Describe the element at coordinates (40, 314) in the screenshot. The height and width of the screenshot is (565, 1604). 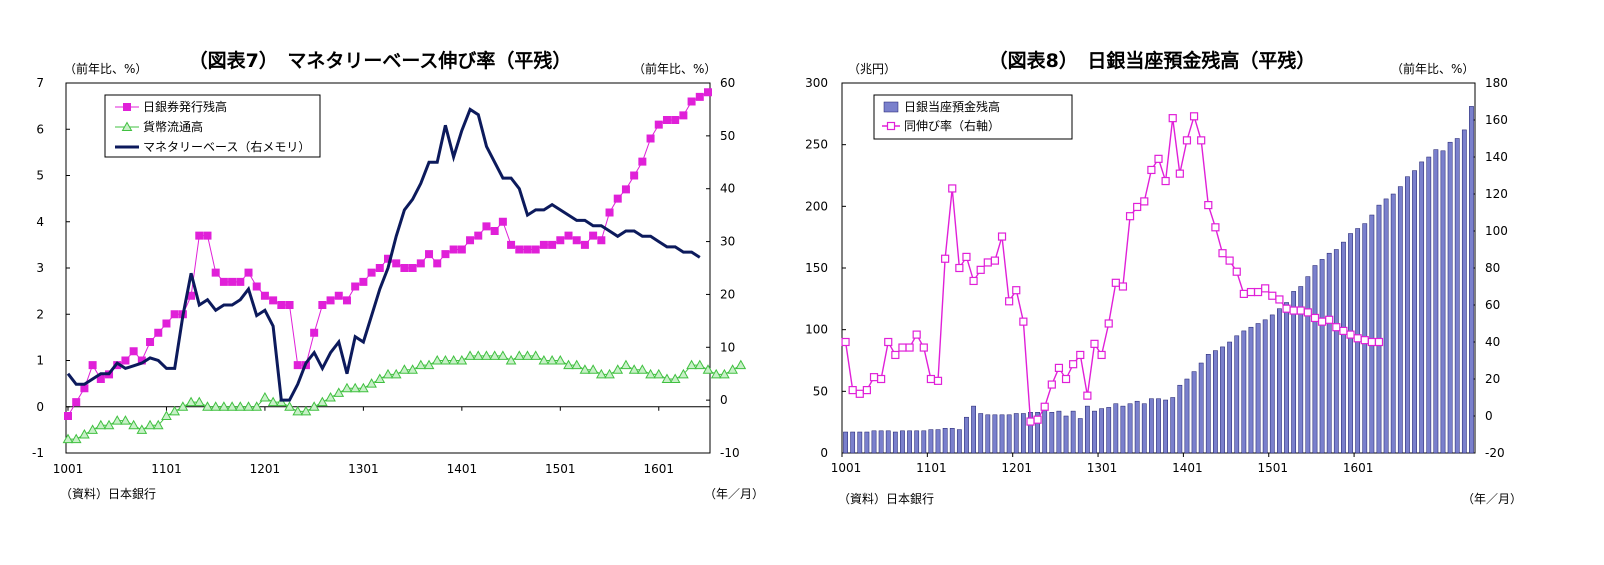
I see `chart-7-left-tick-label: 2` at that location.